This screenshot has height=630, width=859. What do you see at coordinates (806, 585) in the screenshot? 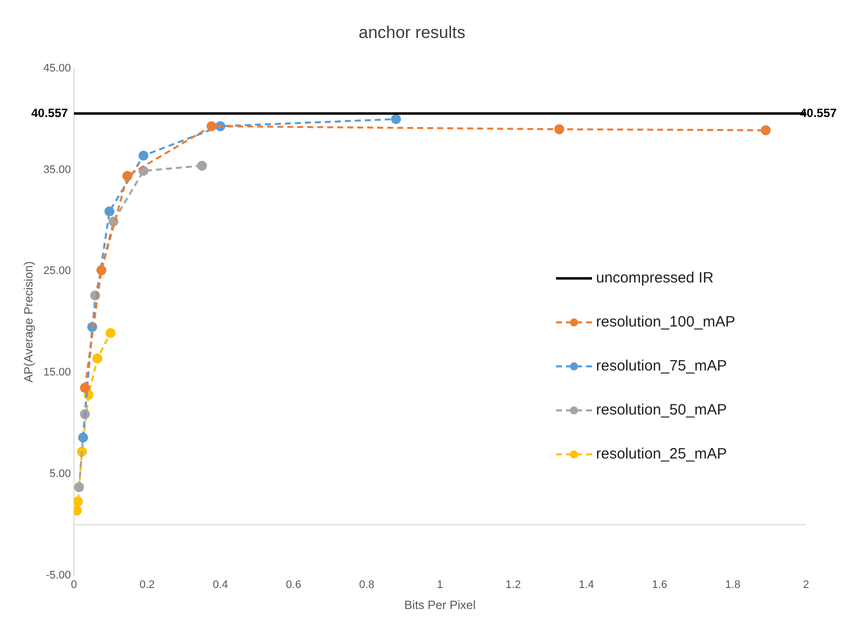
I see `x-tick-label: 2` at bounding box center [806, 585].